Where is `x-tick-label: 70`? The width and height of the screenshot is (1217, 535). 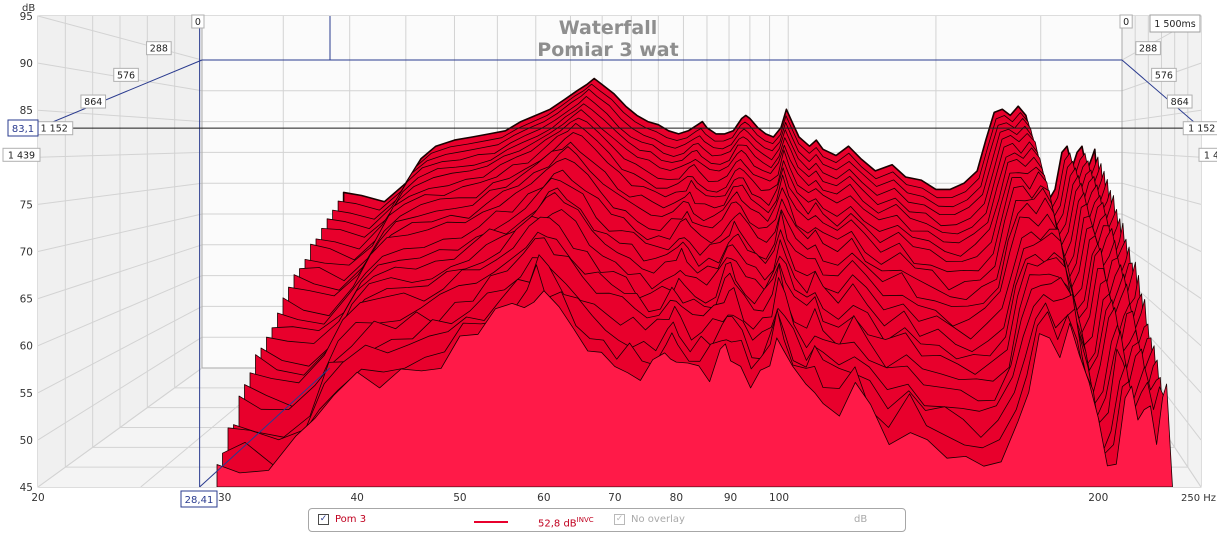
x-tick-label: 70 is located at coordinates (614, 498).